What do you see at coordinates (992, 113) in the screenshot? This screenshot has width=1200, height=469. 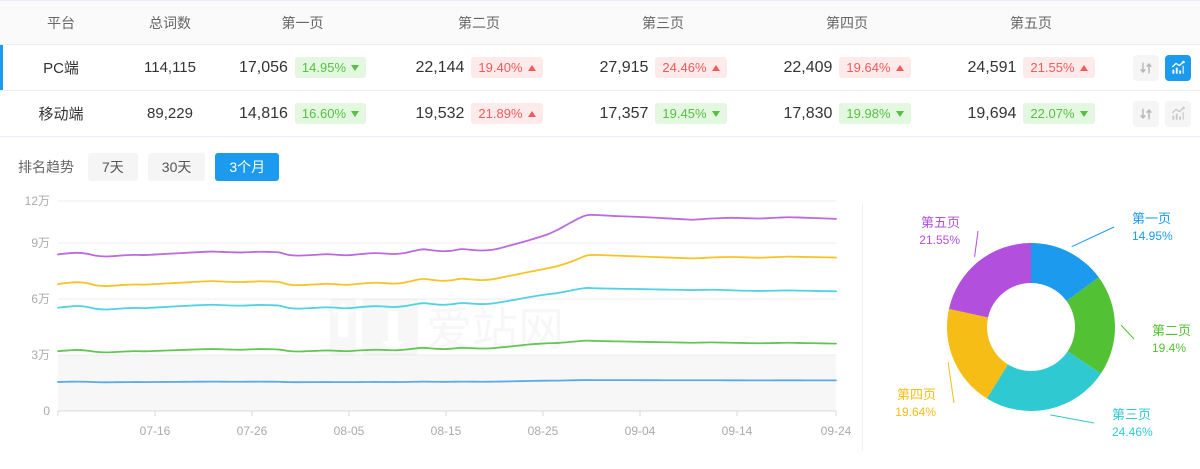 I see `page5-count: 19,694` at bounding box center [992, 113].